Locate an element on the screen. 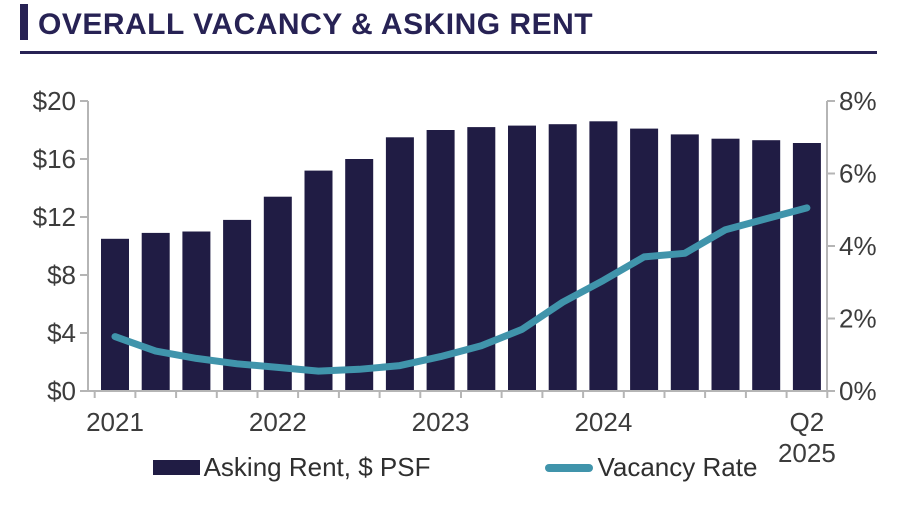 The width and height of the screenshot is (910, 514). bar-2023-Q4 is located at coordinates (562, 257).